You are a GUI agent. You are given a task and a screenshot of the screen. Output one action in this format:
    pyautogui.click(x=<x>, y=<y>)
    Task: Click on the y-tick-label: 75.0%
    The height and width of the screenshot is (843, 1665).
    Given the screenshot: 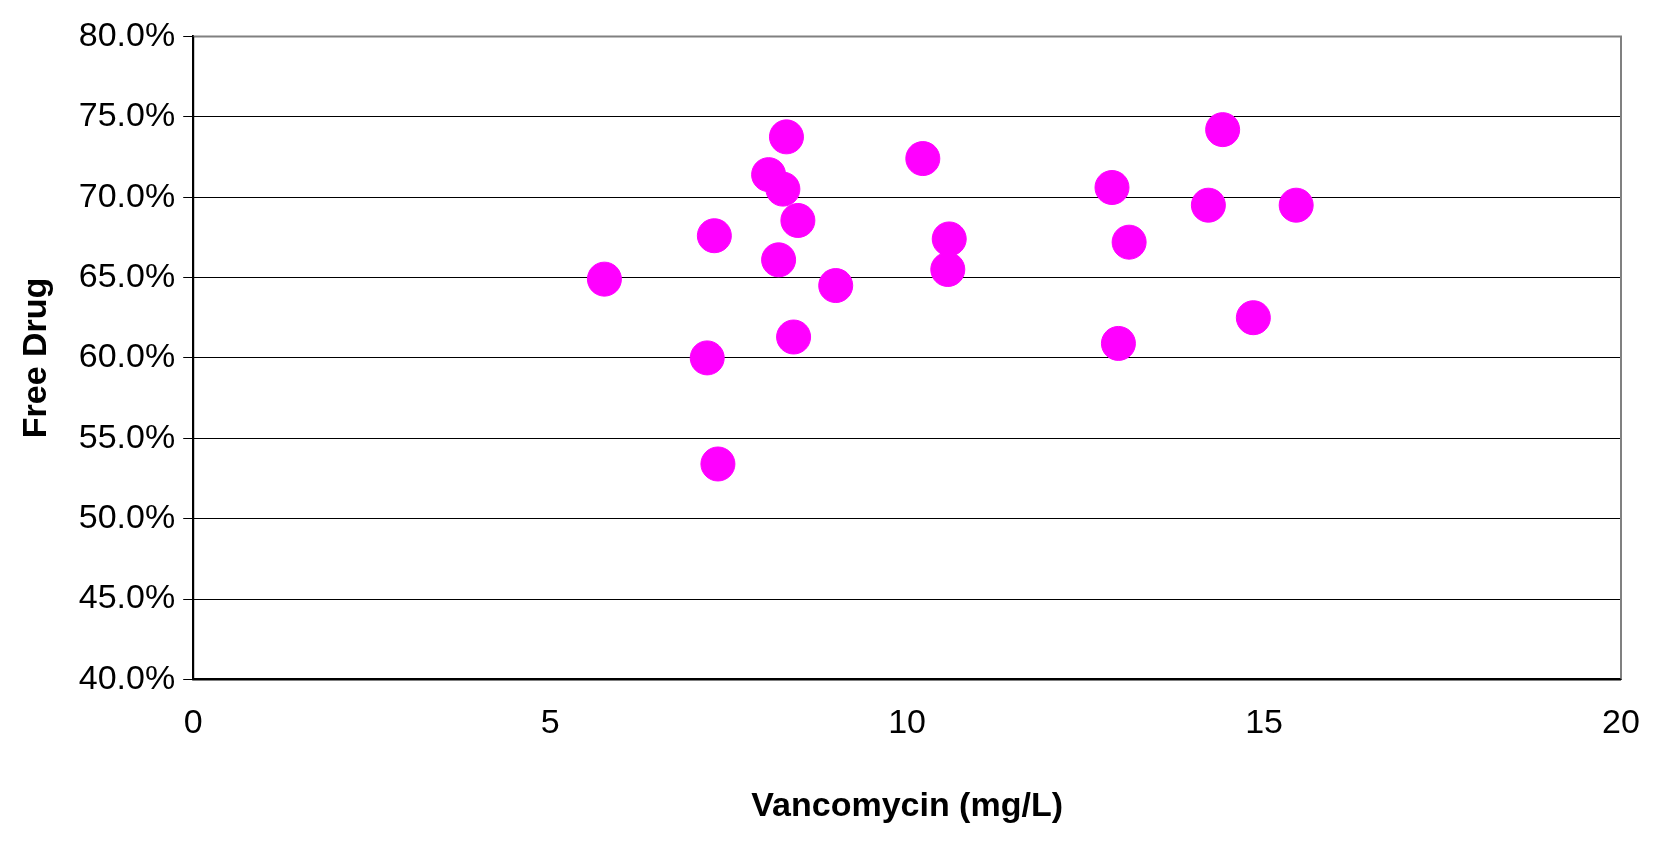 What is the action you would take?
    pyautogui.click(x=127, y=114)
    